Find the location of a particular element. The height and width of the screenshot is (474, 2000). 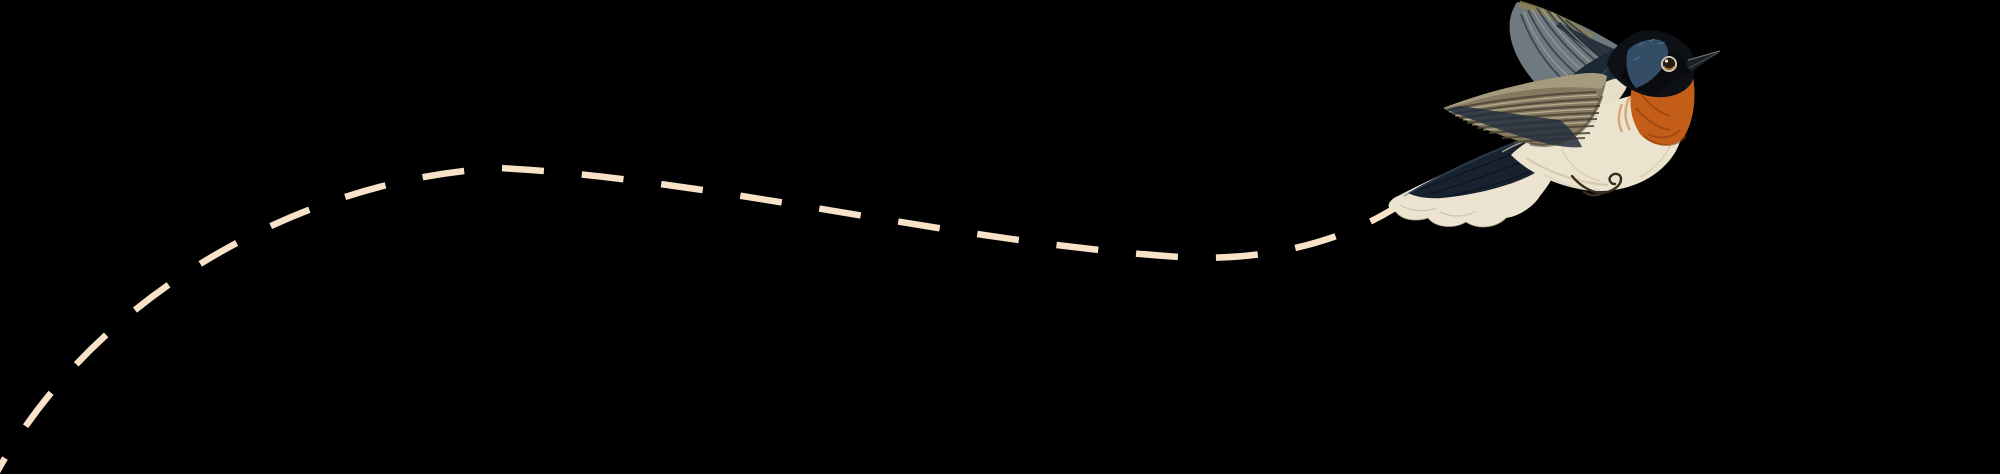

crown-sheen is located at coordinates (1647, 63).